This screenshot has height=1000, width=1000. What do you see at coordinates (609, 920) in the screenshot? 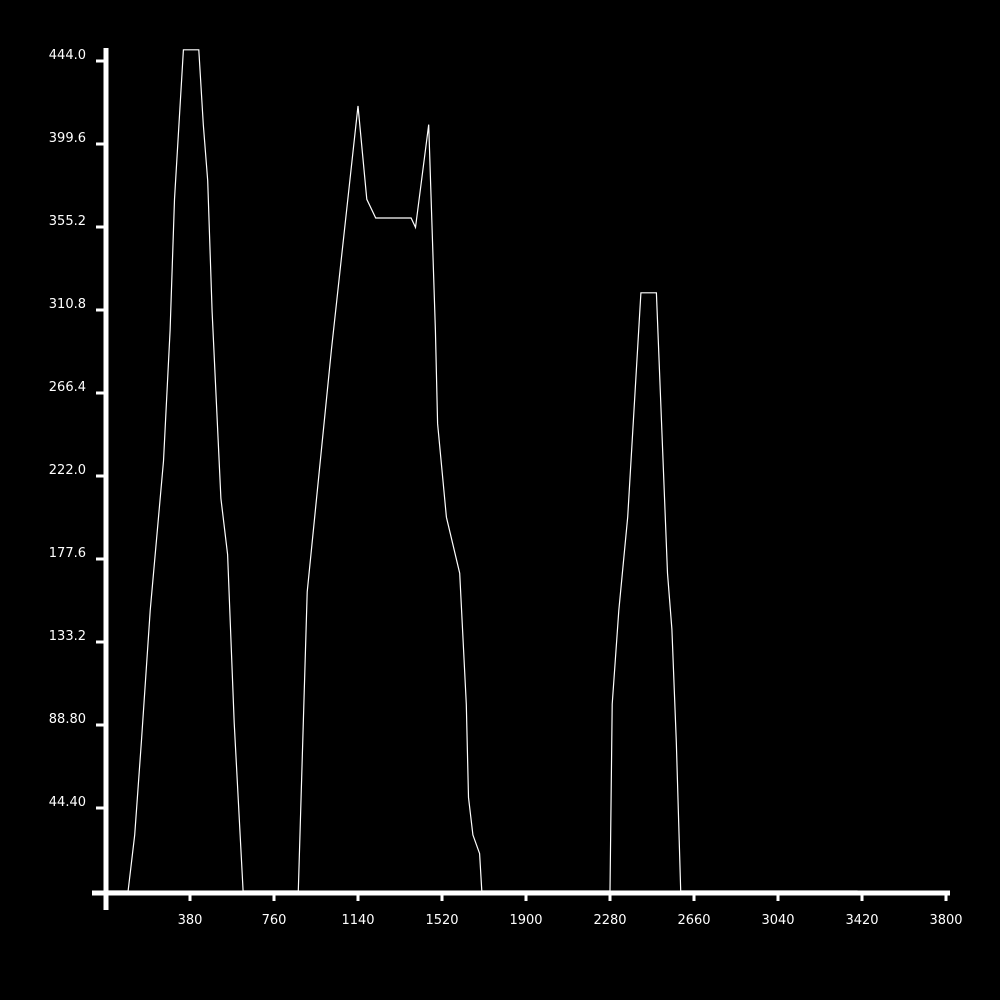
I see `x-tick-label: 2280` at bounding box center [609, 920].